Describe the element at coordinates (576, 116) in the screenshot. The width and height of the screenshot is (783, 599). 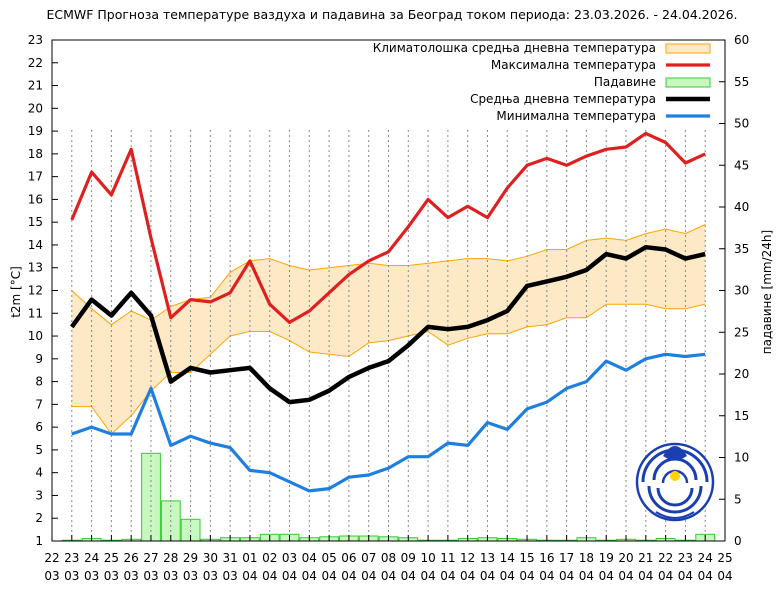
I see `legend-label: Минимална температура` at that location.